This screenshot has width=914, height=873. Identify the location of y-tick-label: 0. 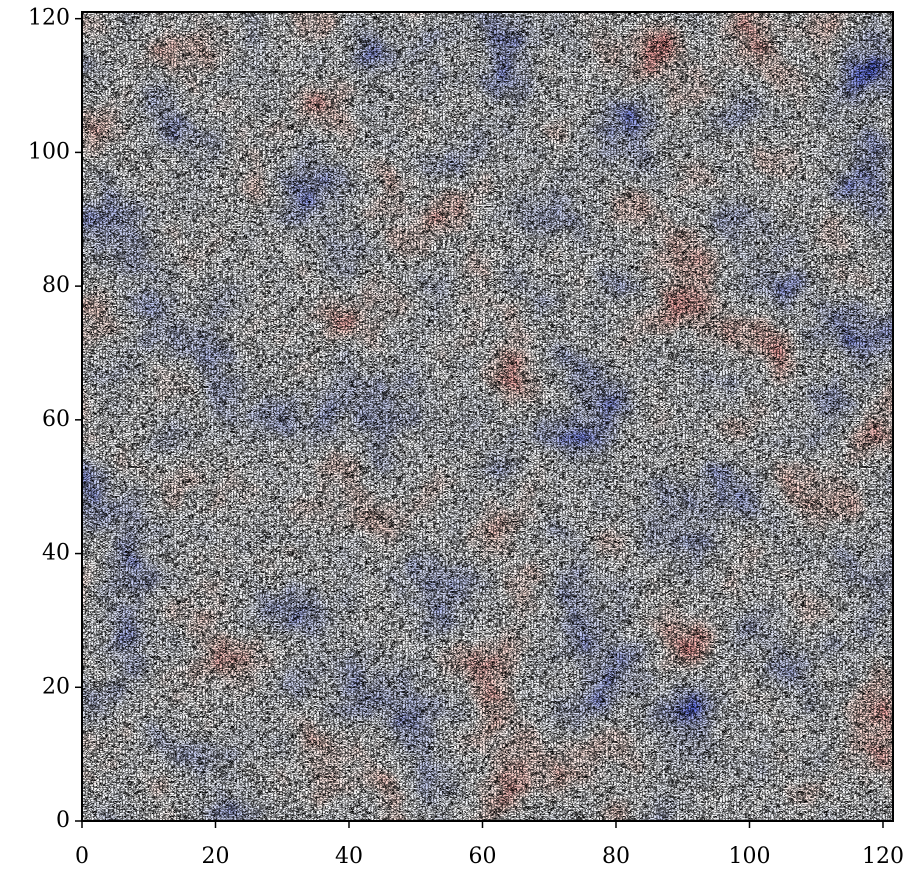
(63, 820).